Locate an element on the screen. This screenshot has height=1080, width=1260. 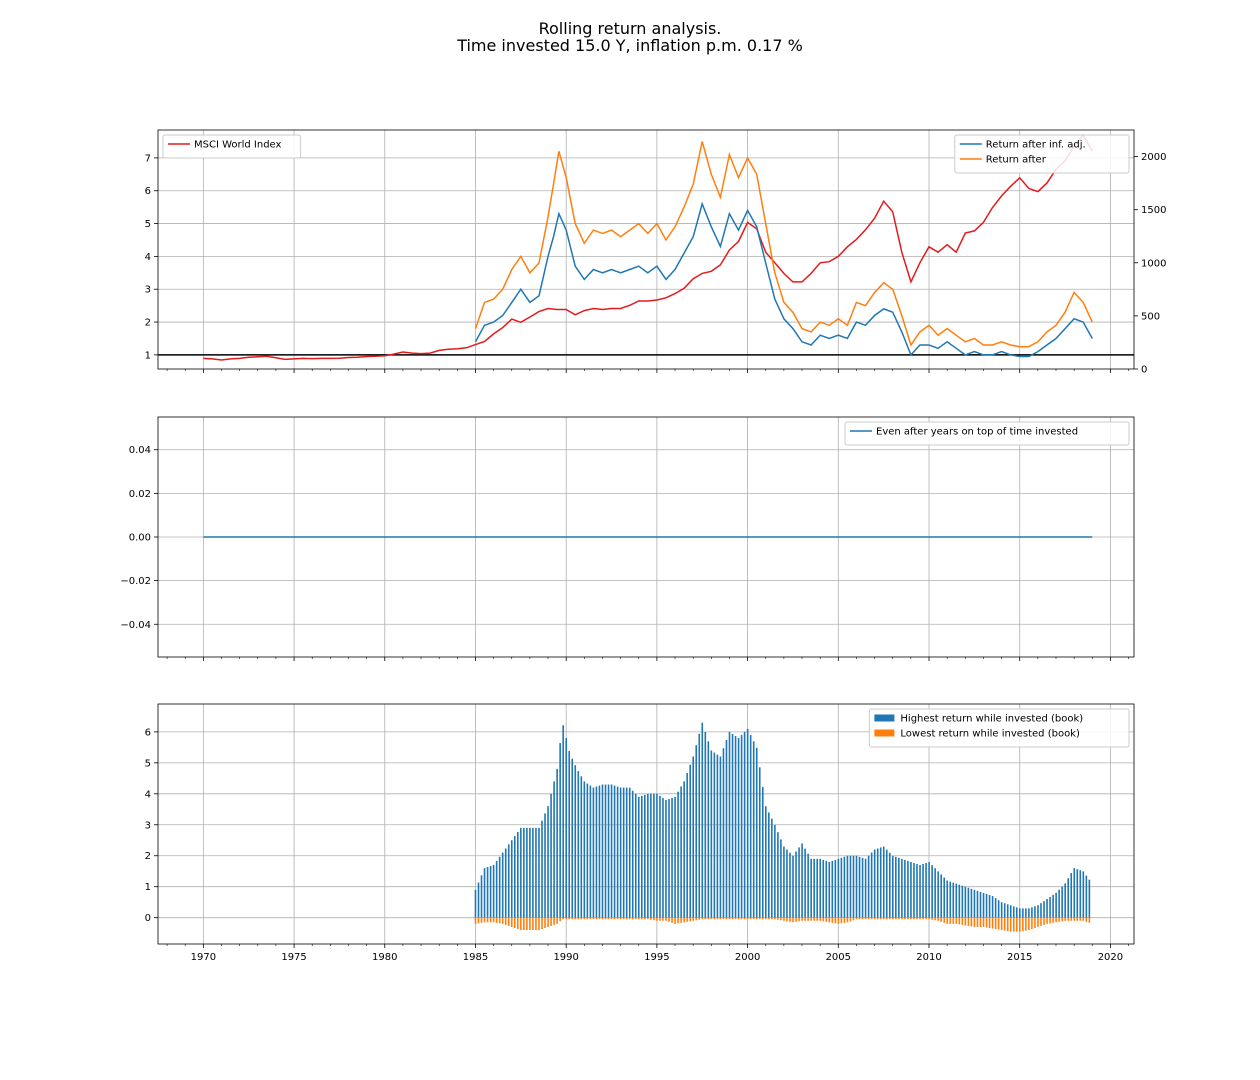
y-right-tick-label: 1500 is located at coordinates (1153, 210).